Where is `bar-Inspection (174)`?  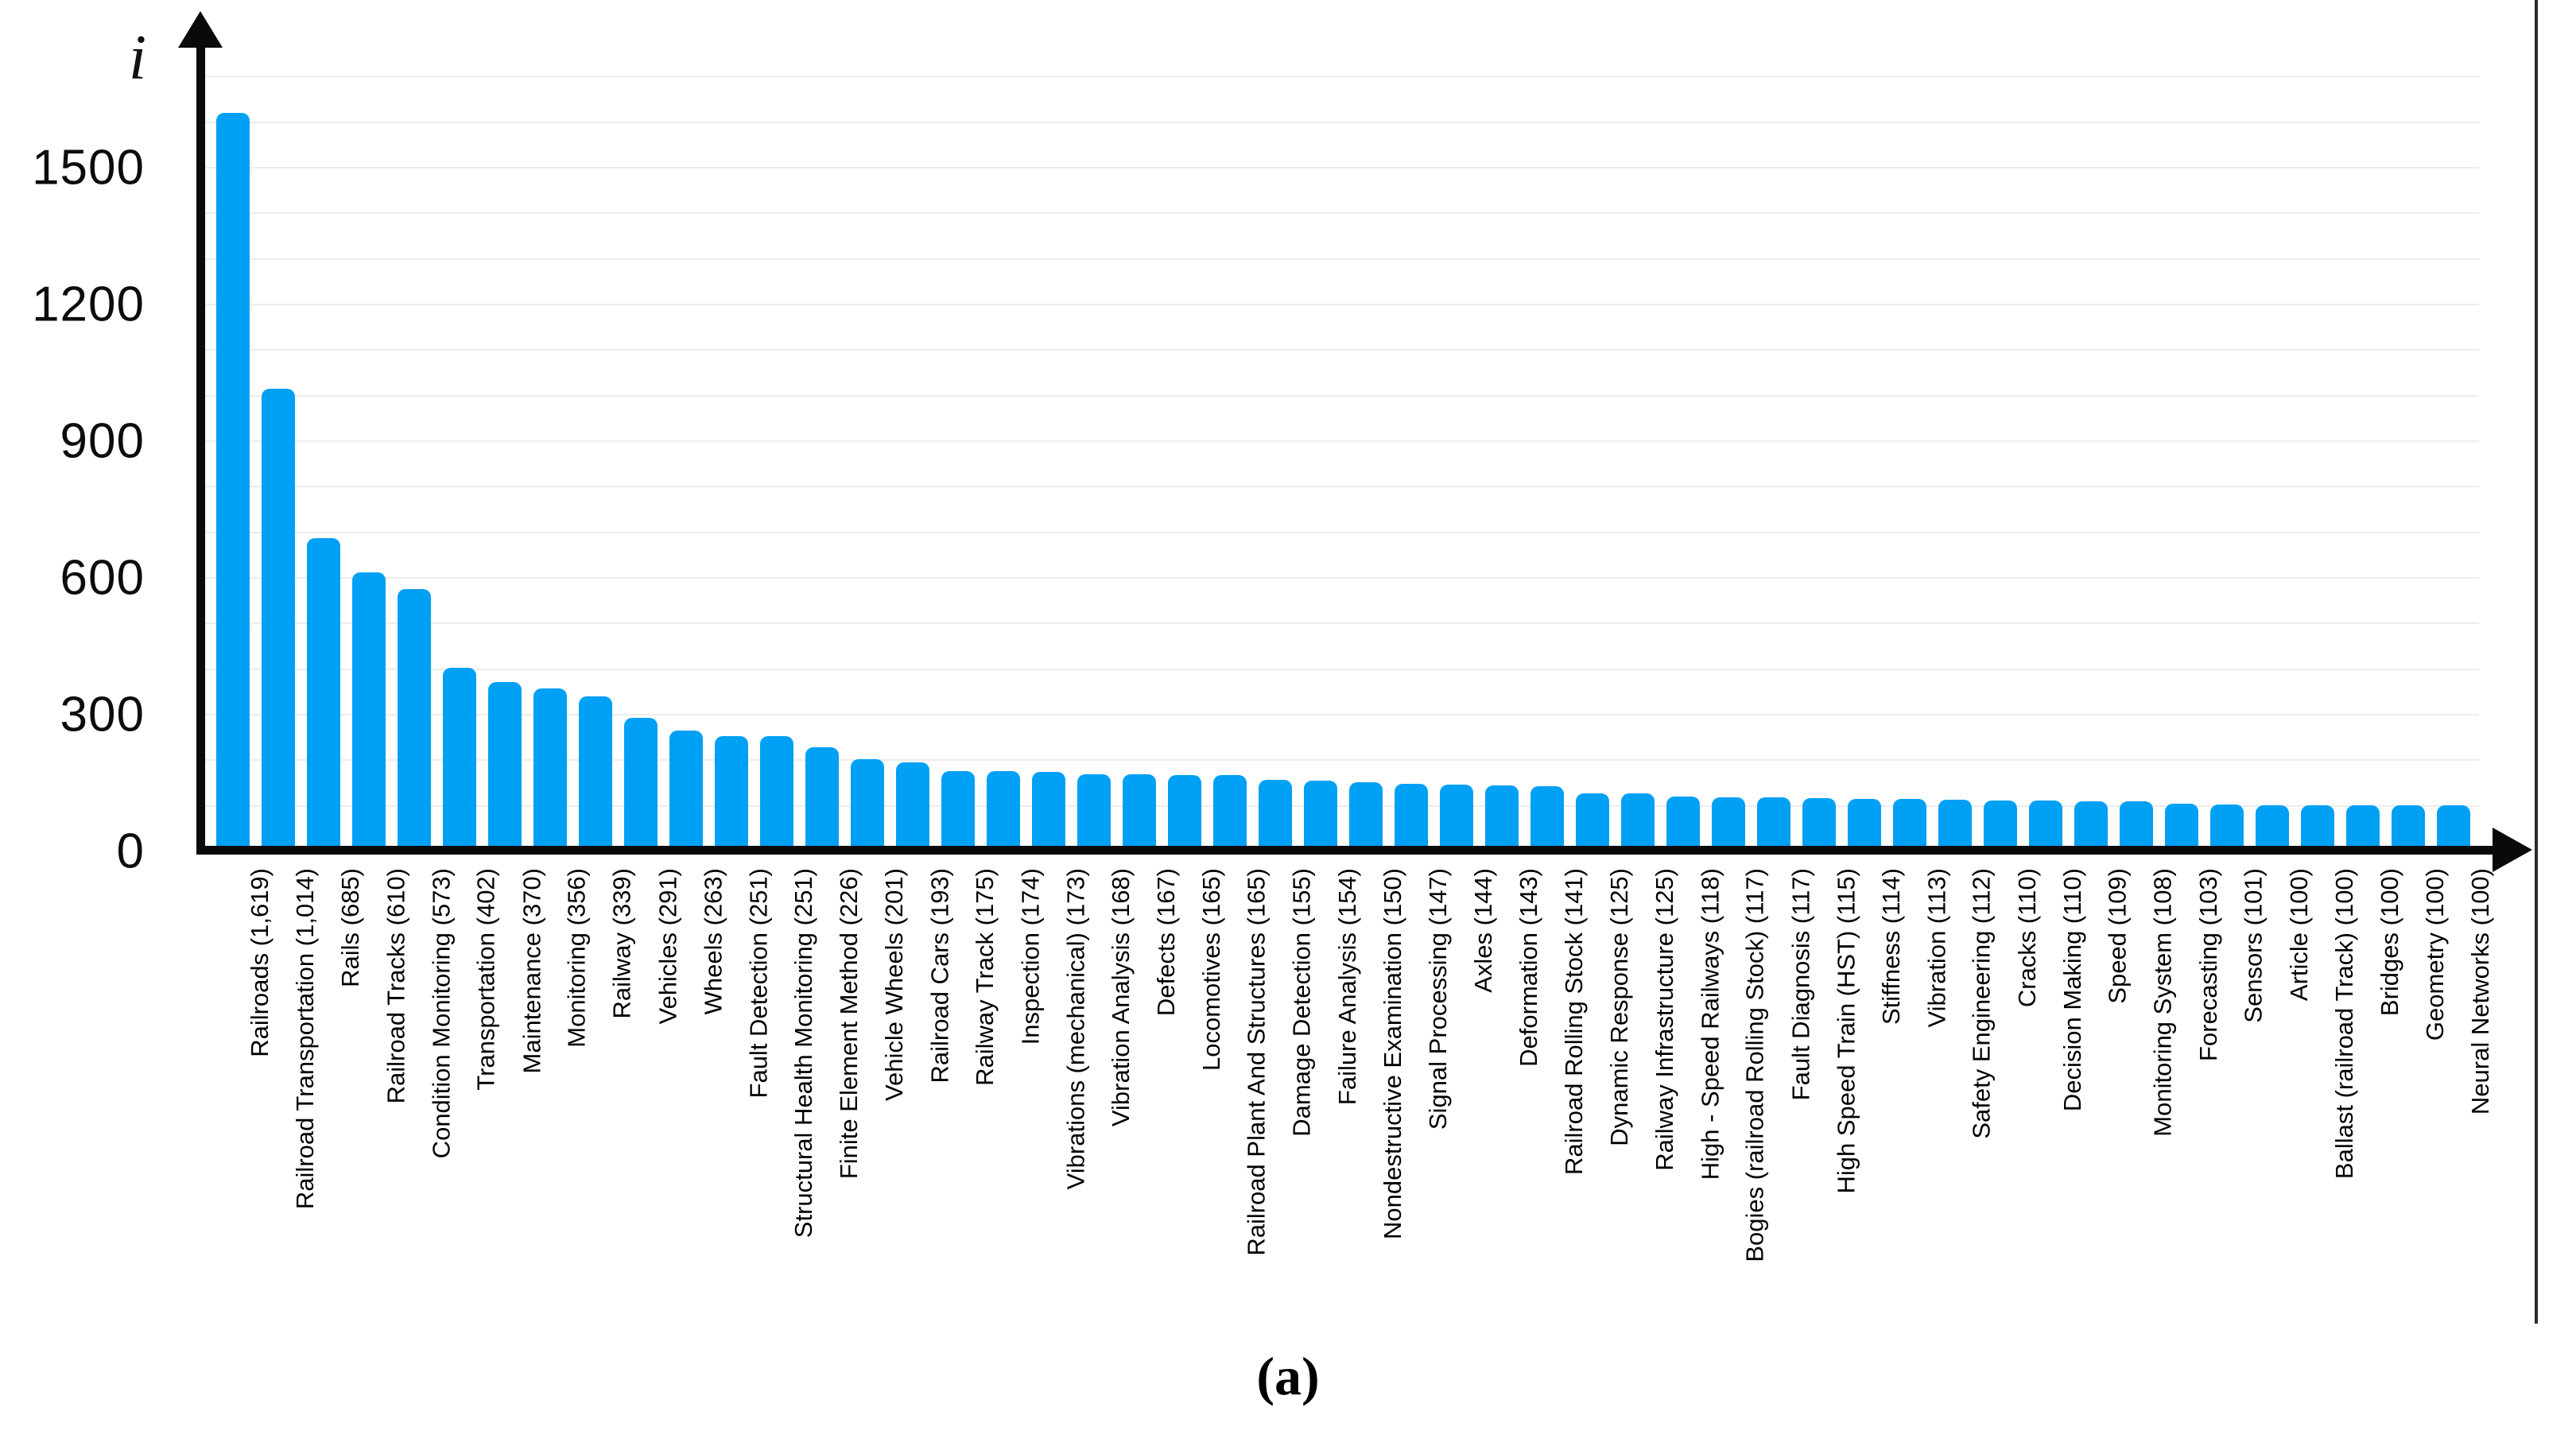
bar-Inspection (174) is located at coordinates (1004, 811).